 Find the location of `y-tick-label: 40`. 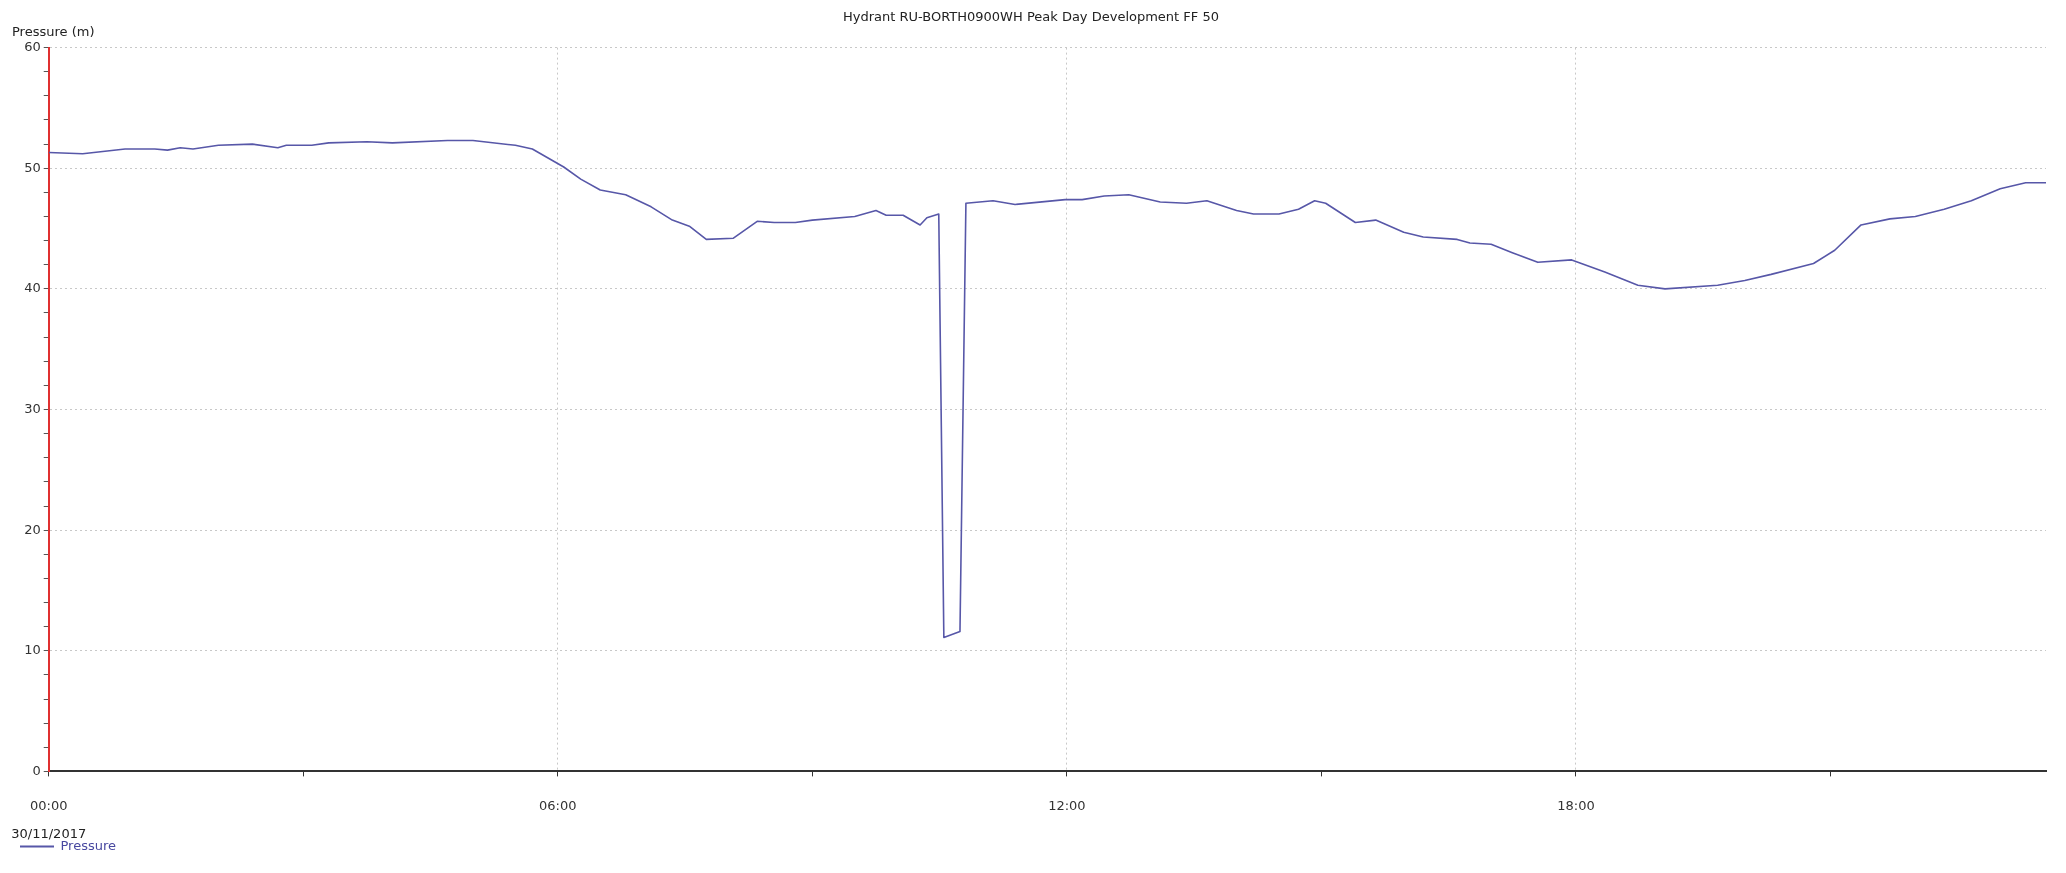

y-tick-label: 40 is located at coordinates (32, 288).